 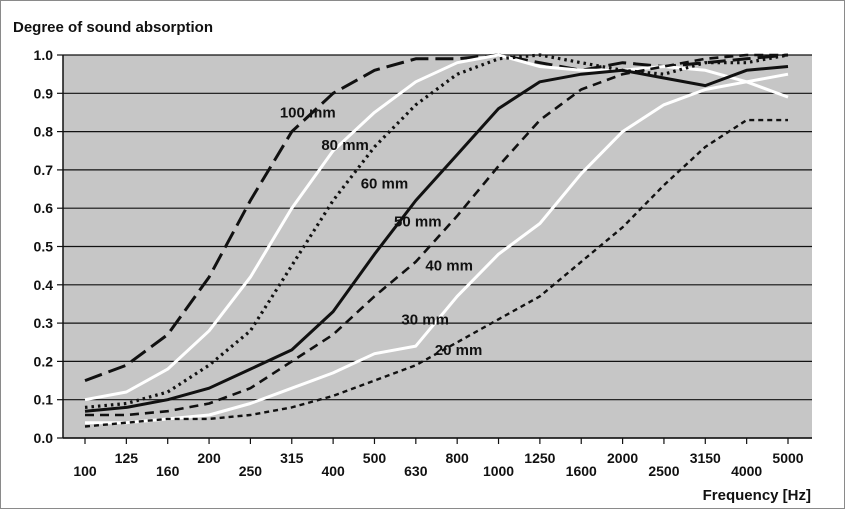 I want to click on series-label-30-mm: 30 mm, so click(x=425, y=319).